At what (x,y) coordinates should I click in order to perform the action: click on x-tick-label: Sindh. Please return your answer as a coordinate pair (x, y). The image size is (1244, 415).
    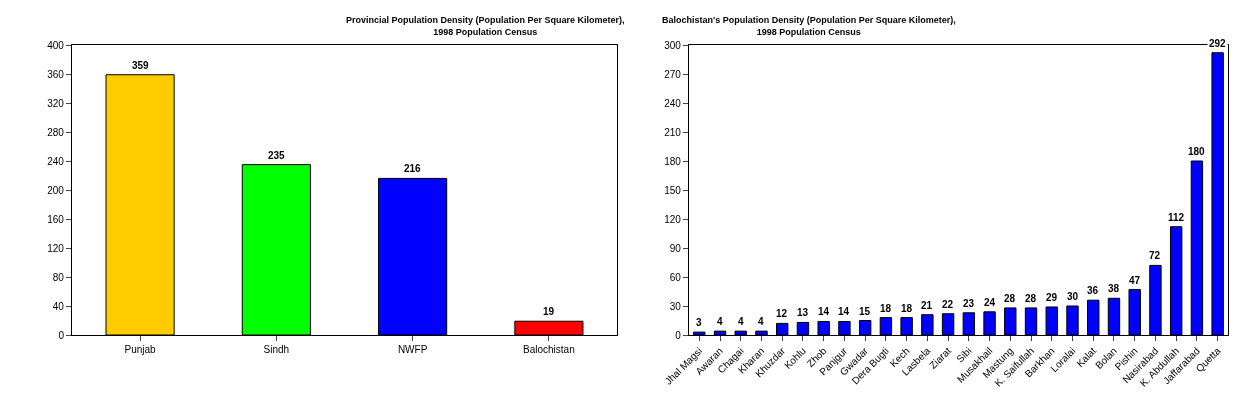
    Looking at the image, I should click on (276, 349).